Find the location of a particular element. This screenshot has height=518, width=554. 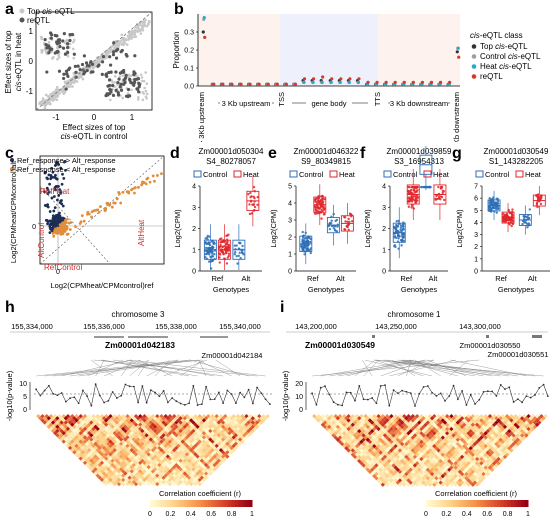

panel-i-ytick-1: 0 is located at coordinates (301, 410).